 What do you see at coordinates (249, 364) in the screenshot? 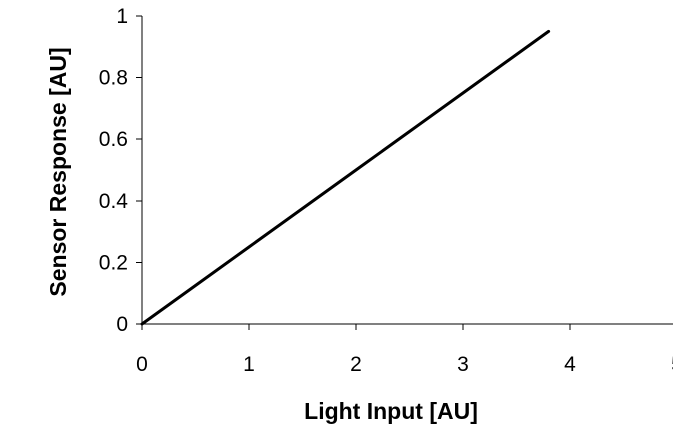
I see `x-tick-label: 1` at bounding box center [249, 364].